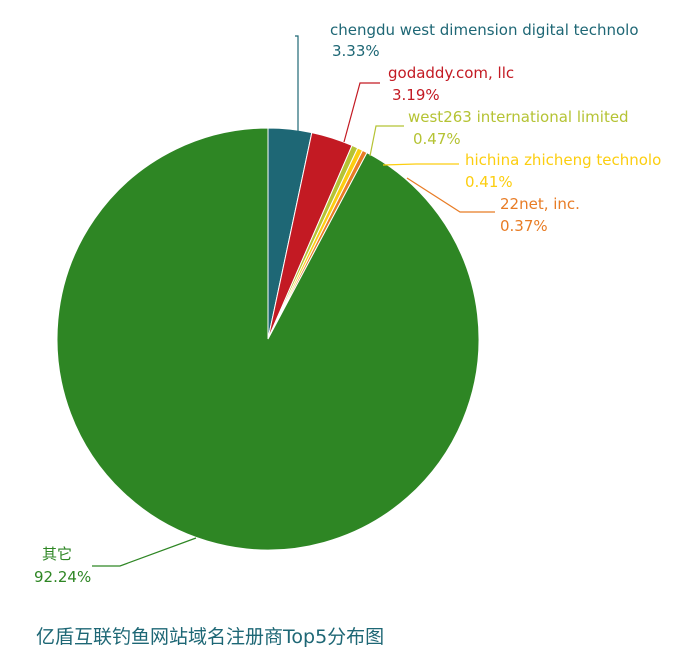 The height and width of the screenshot is (656, 699). Describe the element at coordinates (437, 139) in the screenshot. I see `slice-label-percent-3: 0.47%` at that location.